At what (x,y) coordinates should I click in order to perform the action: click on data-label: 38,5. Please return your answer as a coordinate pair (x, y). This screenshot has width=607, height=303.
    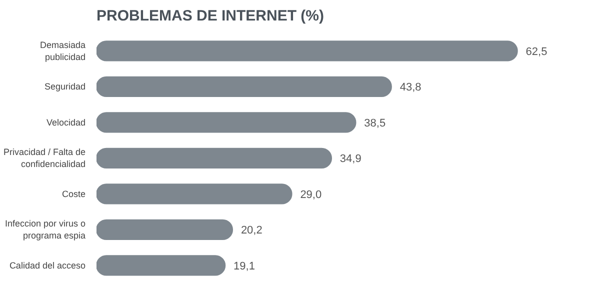
    Looking at the image, I should click on (375, 123).